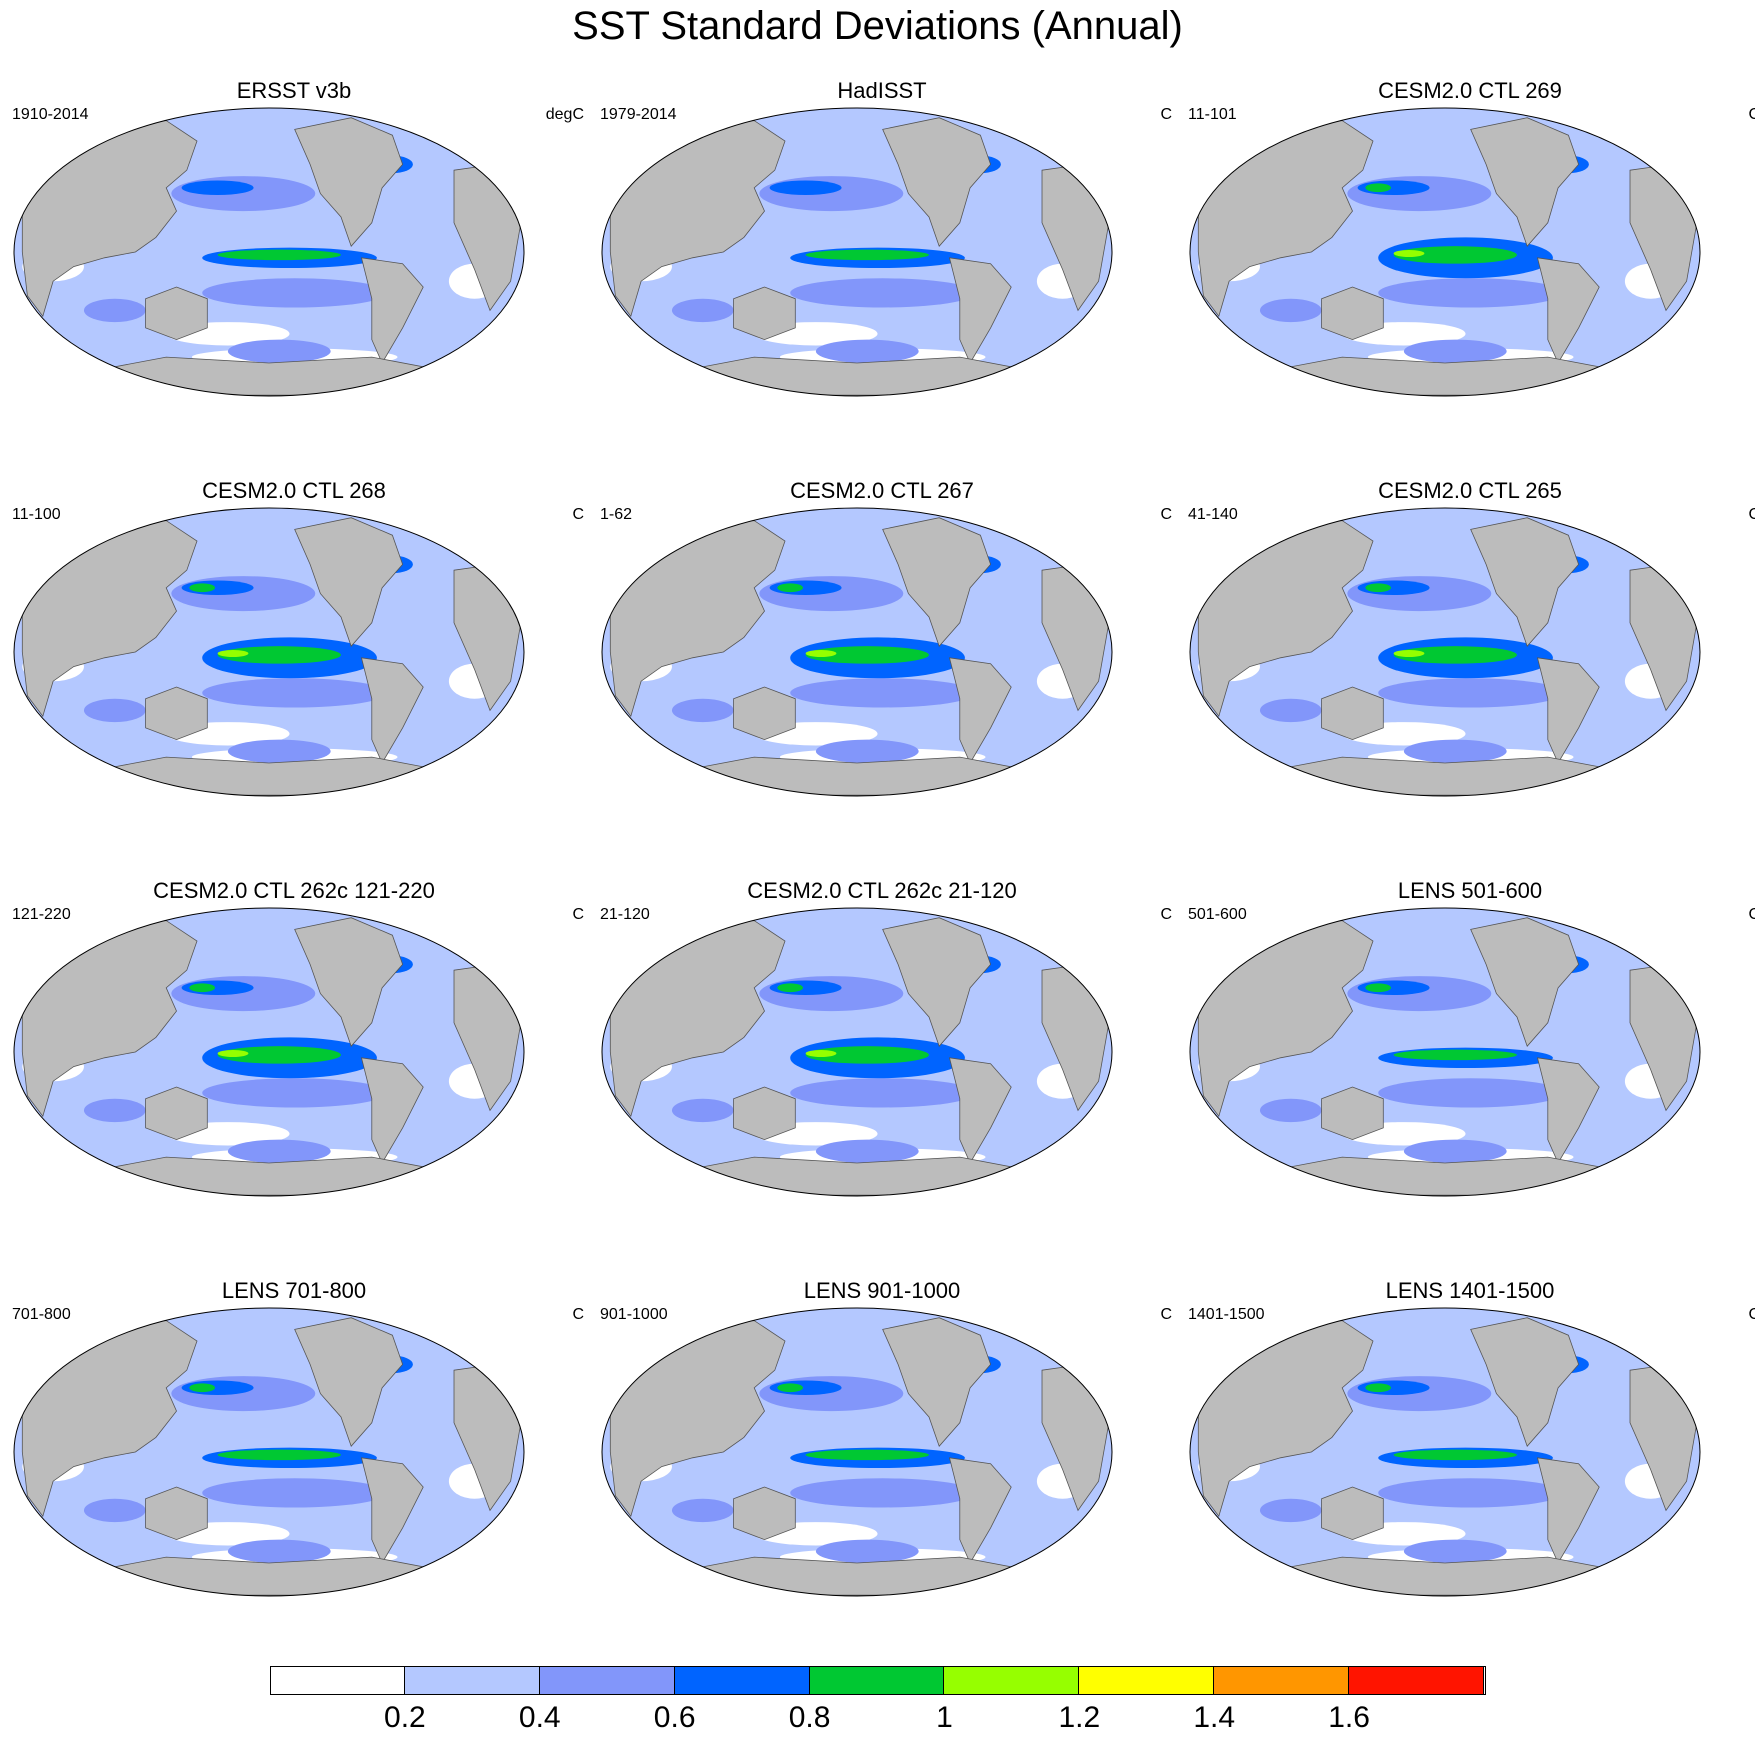 The image size is (1755, 1738). I want to click on panel-title: CESM2.0 CTL 269, so click(1470, 90).